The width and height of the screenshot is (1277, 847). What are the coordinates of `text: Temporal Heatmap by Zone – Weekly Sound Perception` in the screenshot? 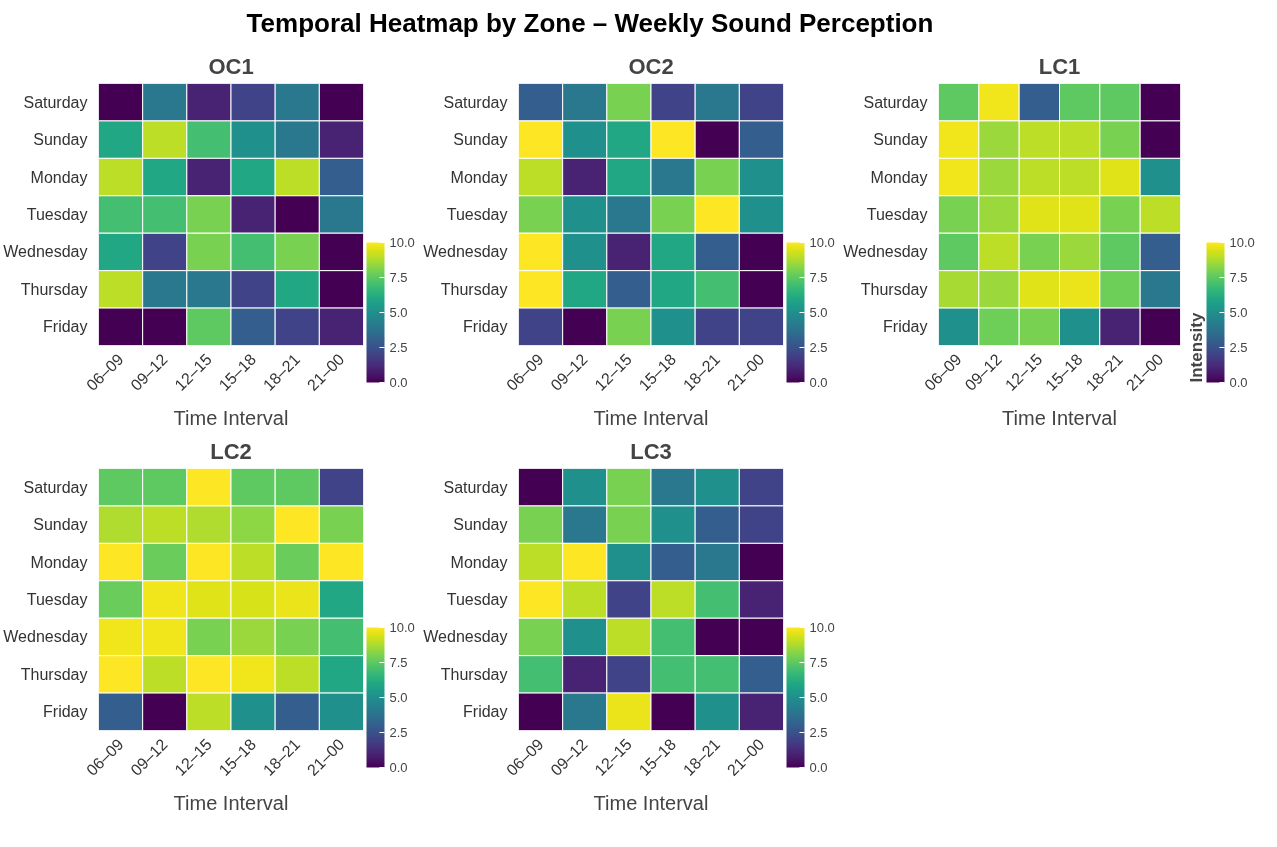 It's located at (590, 23).